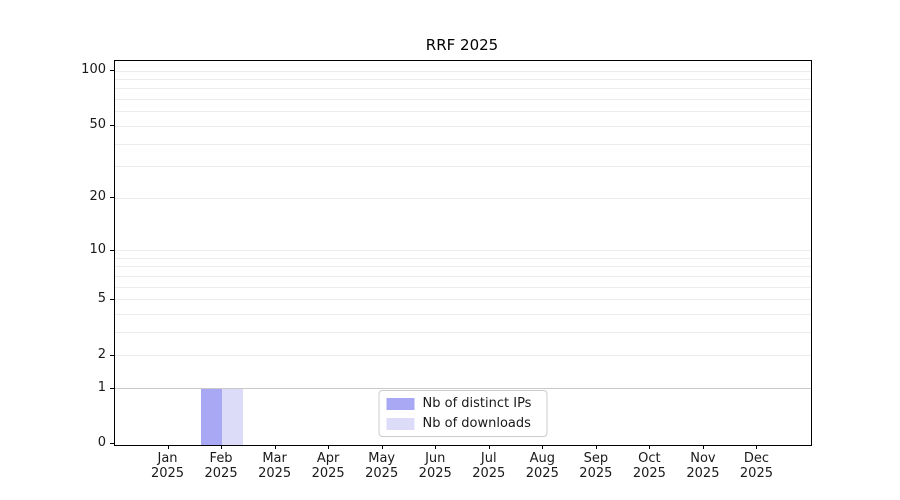 This screenshot has height=500, width=900. I want to click on x-tick-jul, so click(489, 447).